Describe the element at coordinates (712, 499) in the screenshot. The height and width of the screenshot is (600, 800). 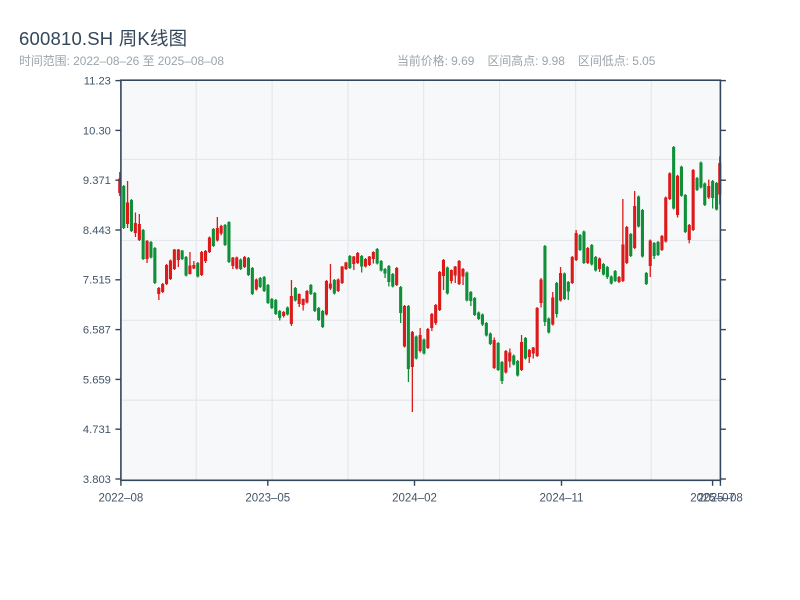
I see `svg-text: 2025–07` at that location.